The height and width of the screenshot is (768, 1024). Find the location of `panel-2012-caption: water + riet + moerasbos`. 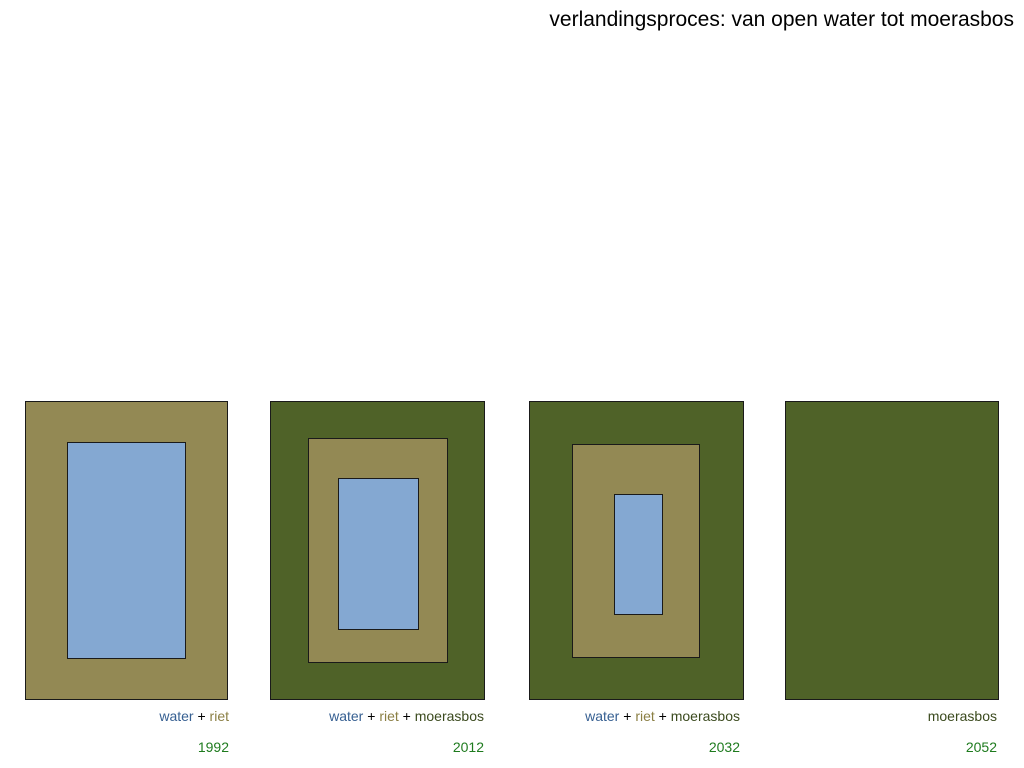

panel-2012-caption: water + riet + moerasbos is located at coordinates (406, 716).